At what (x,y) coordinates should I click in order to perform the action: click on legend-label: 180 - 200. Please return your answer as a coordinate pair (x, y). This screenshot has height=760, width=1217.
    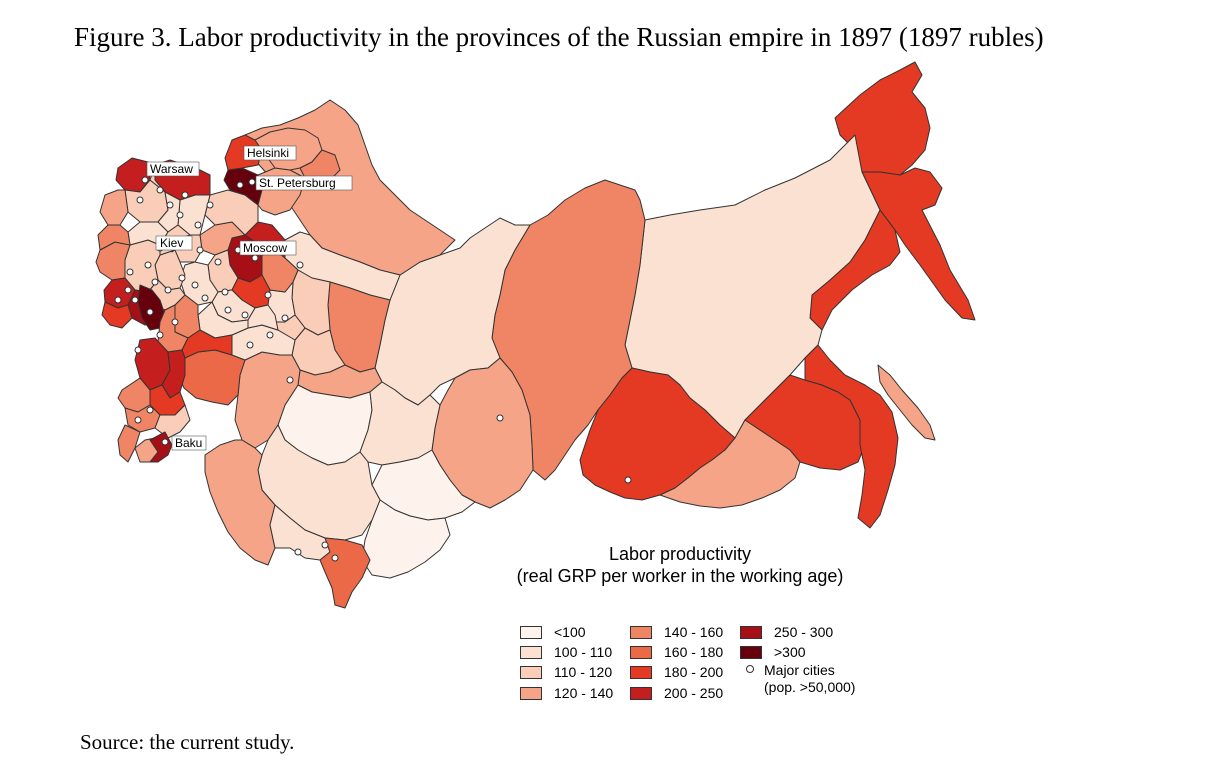
    Looking at the image, I should click on (694, 672).